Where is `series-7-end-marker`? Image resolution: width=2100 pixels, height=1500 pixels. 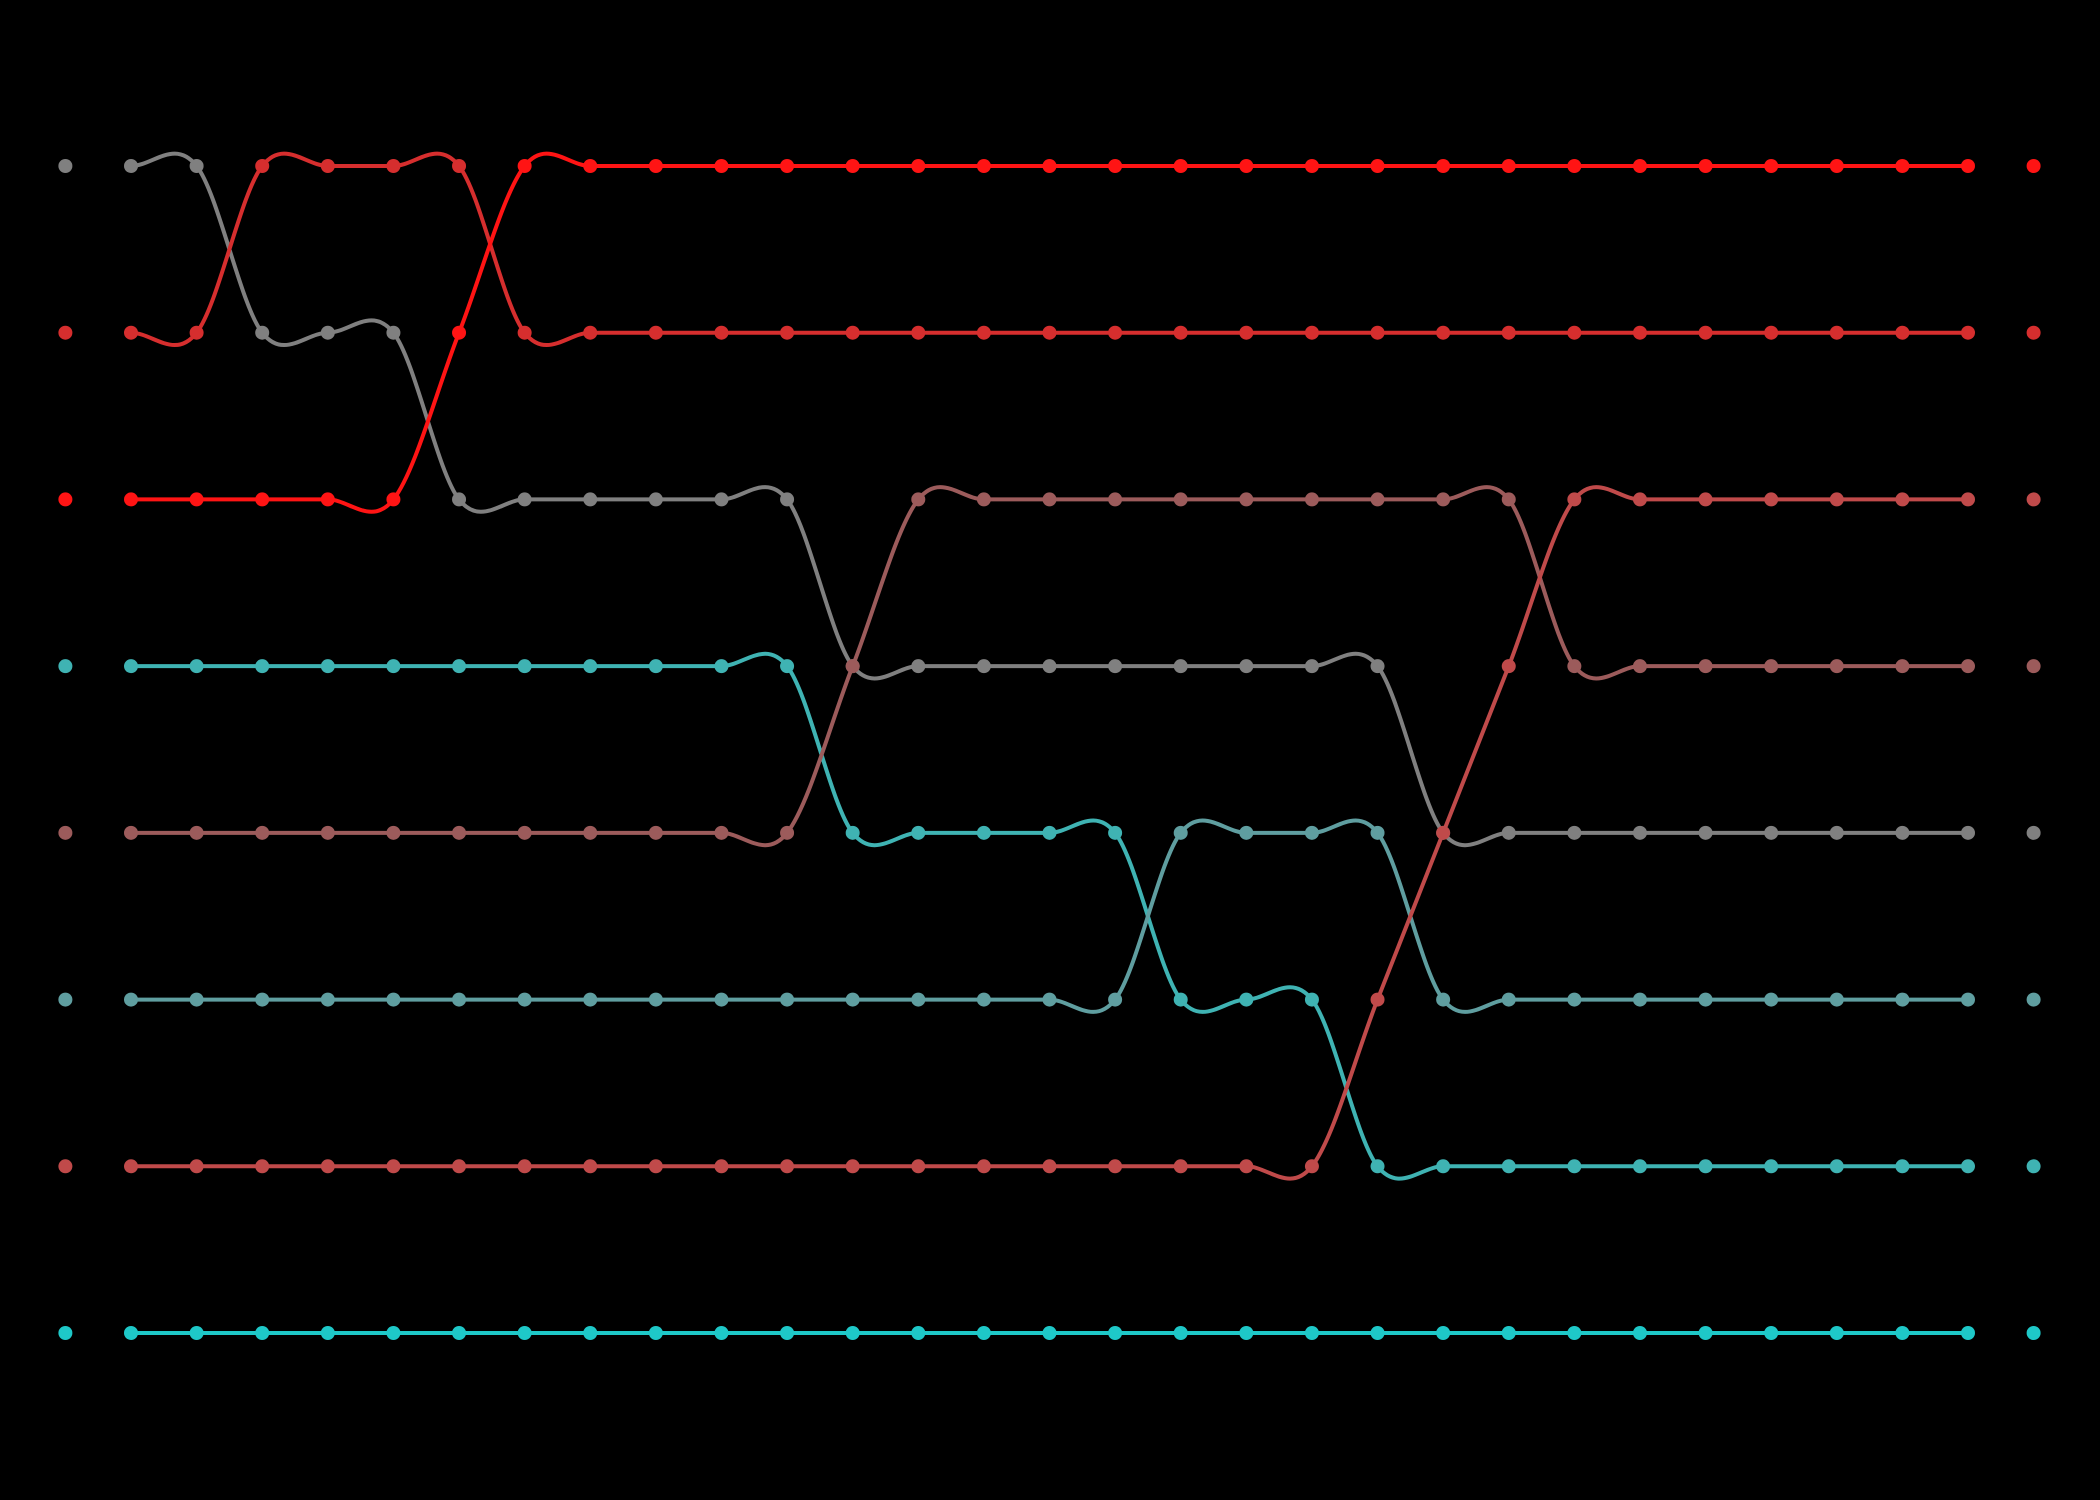
series-7-end-marker is located at coordinates (2033, 499).